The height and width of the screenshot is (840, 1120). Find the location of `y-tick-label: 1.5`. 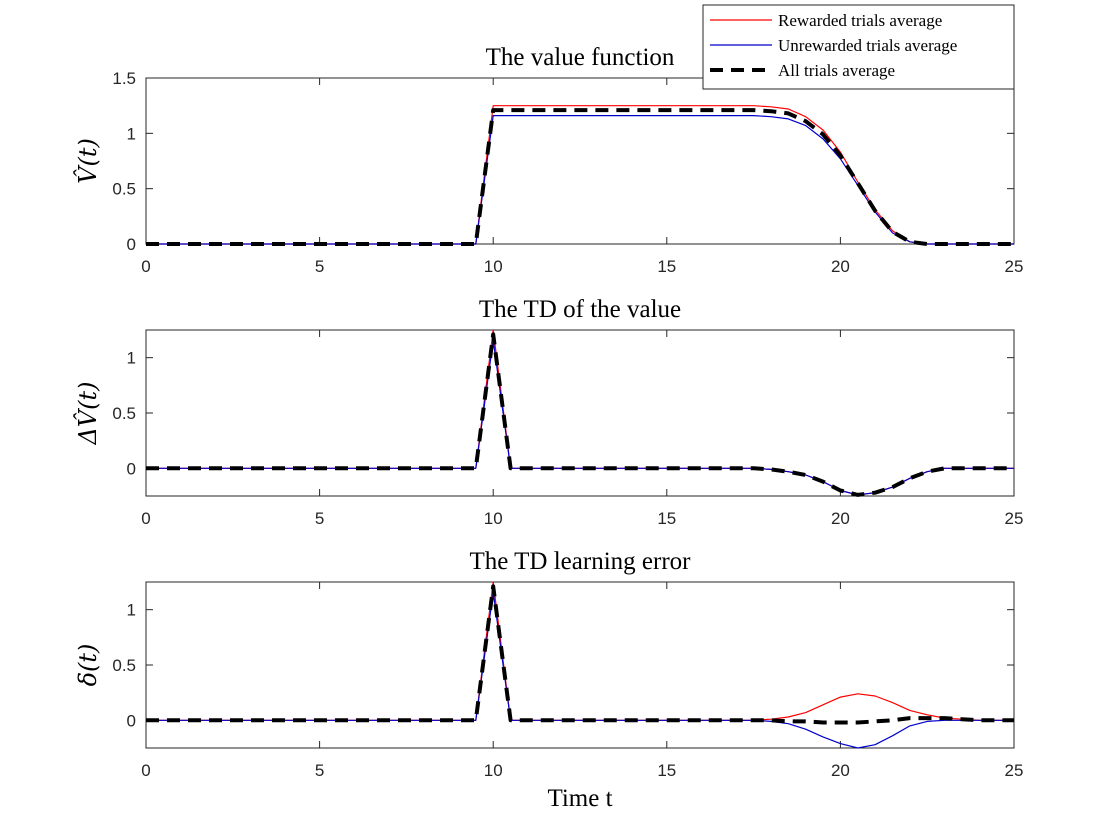

y-tick-label: 1.5 is located at coordinates (124, 78).